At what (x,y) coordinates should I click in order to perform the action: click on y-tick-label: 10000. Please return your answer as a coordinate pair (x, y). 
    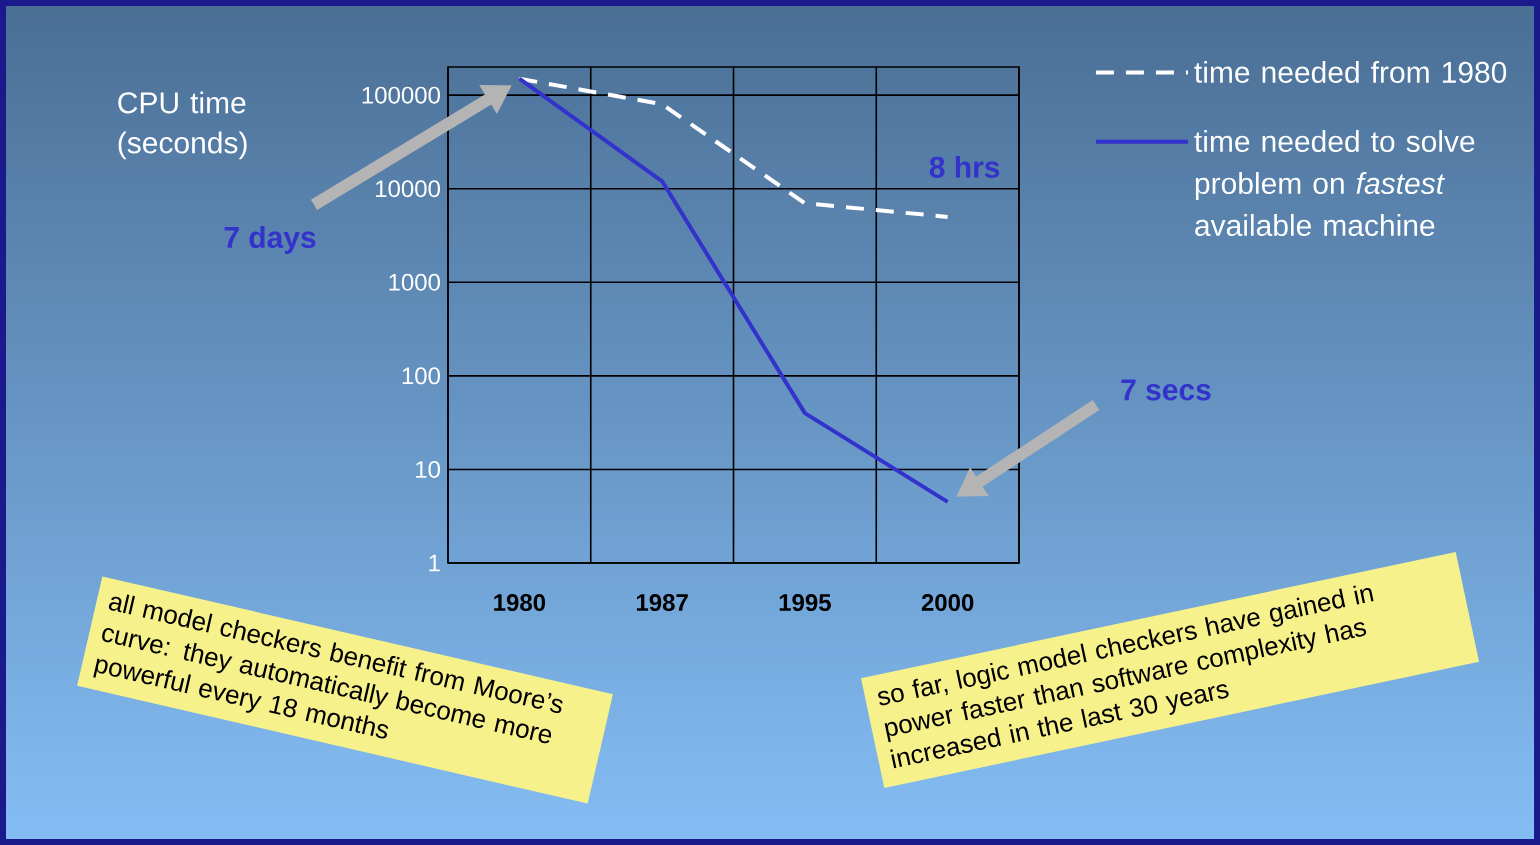
    Looking at the image, I should click on (408, 189).